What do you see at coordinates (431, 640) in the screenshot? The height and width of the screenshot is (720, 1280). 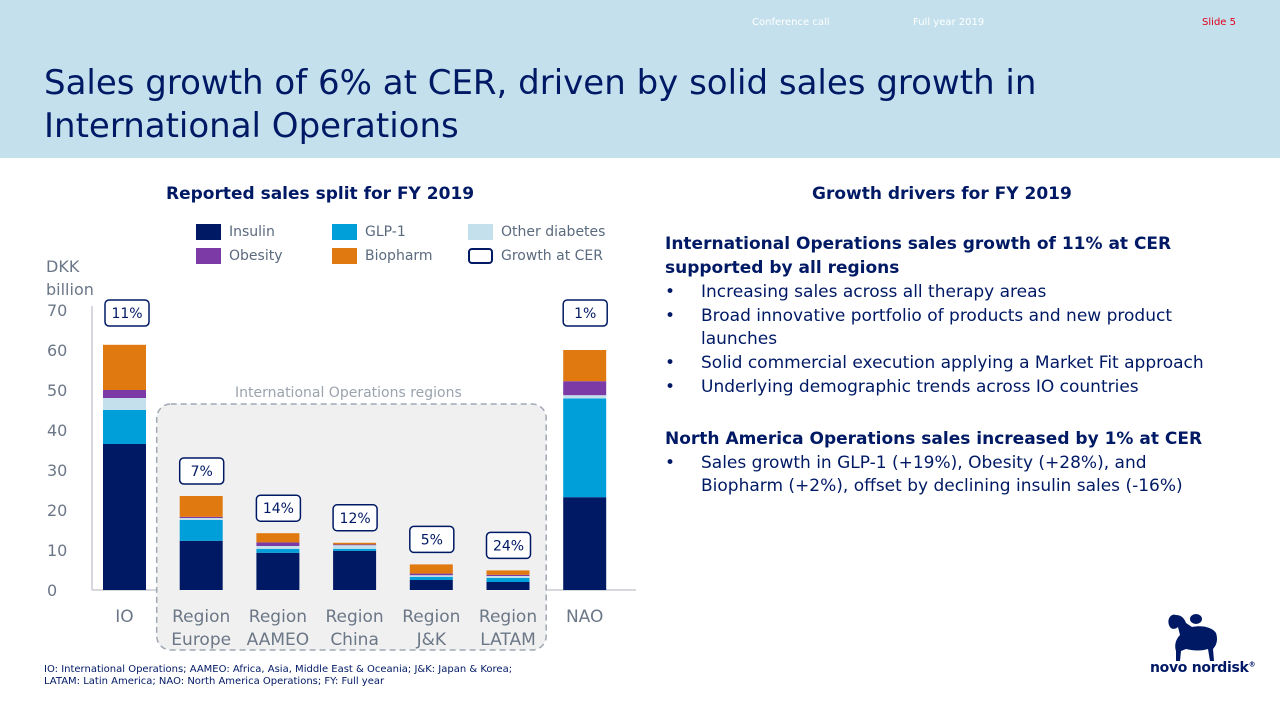 I see `x-tick-label: J&K` at bounding box center [431, 640].